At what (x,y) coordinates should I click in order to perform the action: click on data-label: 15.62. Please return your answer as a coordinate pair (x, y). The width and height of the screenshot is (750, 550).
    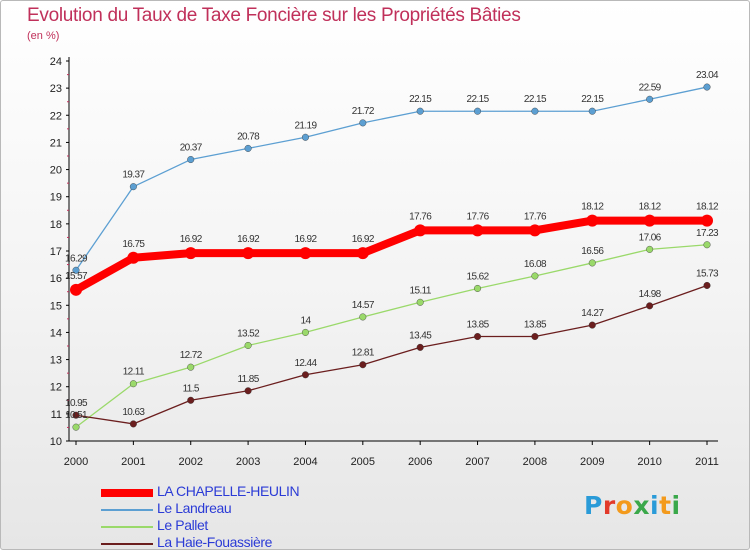
    Looking at the image, I should click on (478, 276).